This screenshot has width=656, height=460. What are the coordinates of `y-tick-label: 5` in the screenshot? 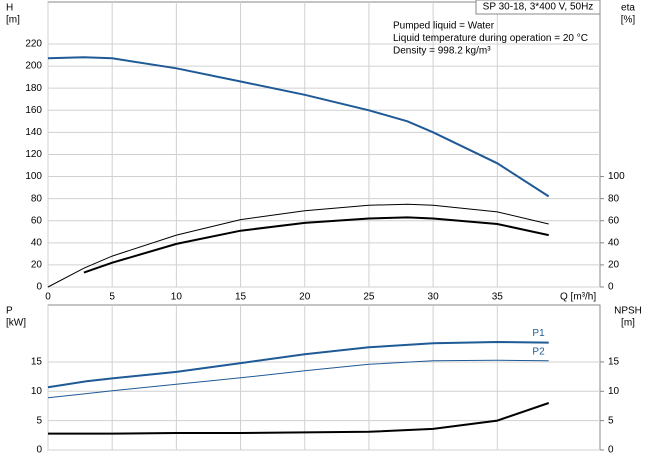 It's located at (39, 420).